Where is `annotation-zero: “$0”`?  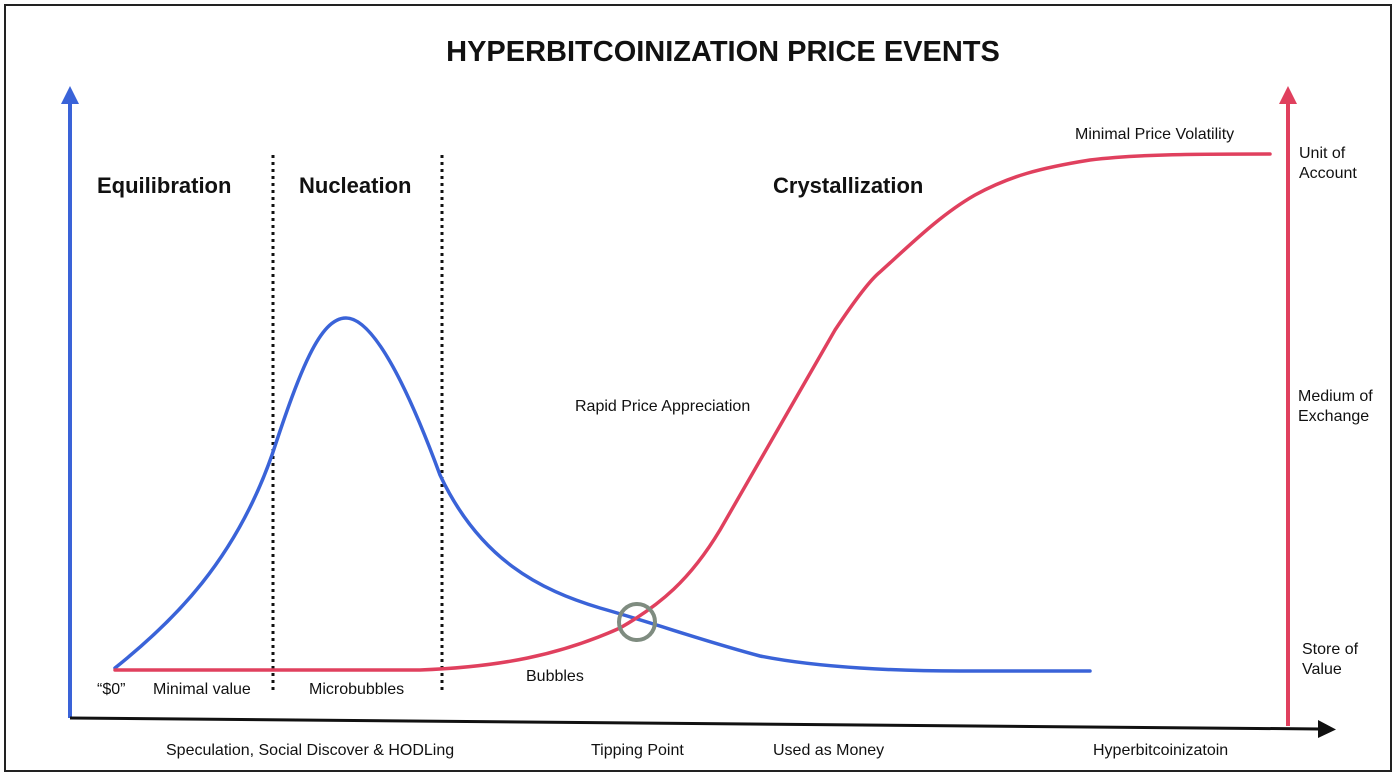
annotation-zero: “$0” is located at coordinates (111, 689).